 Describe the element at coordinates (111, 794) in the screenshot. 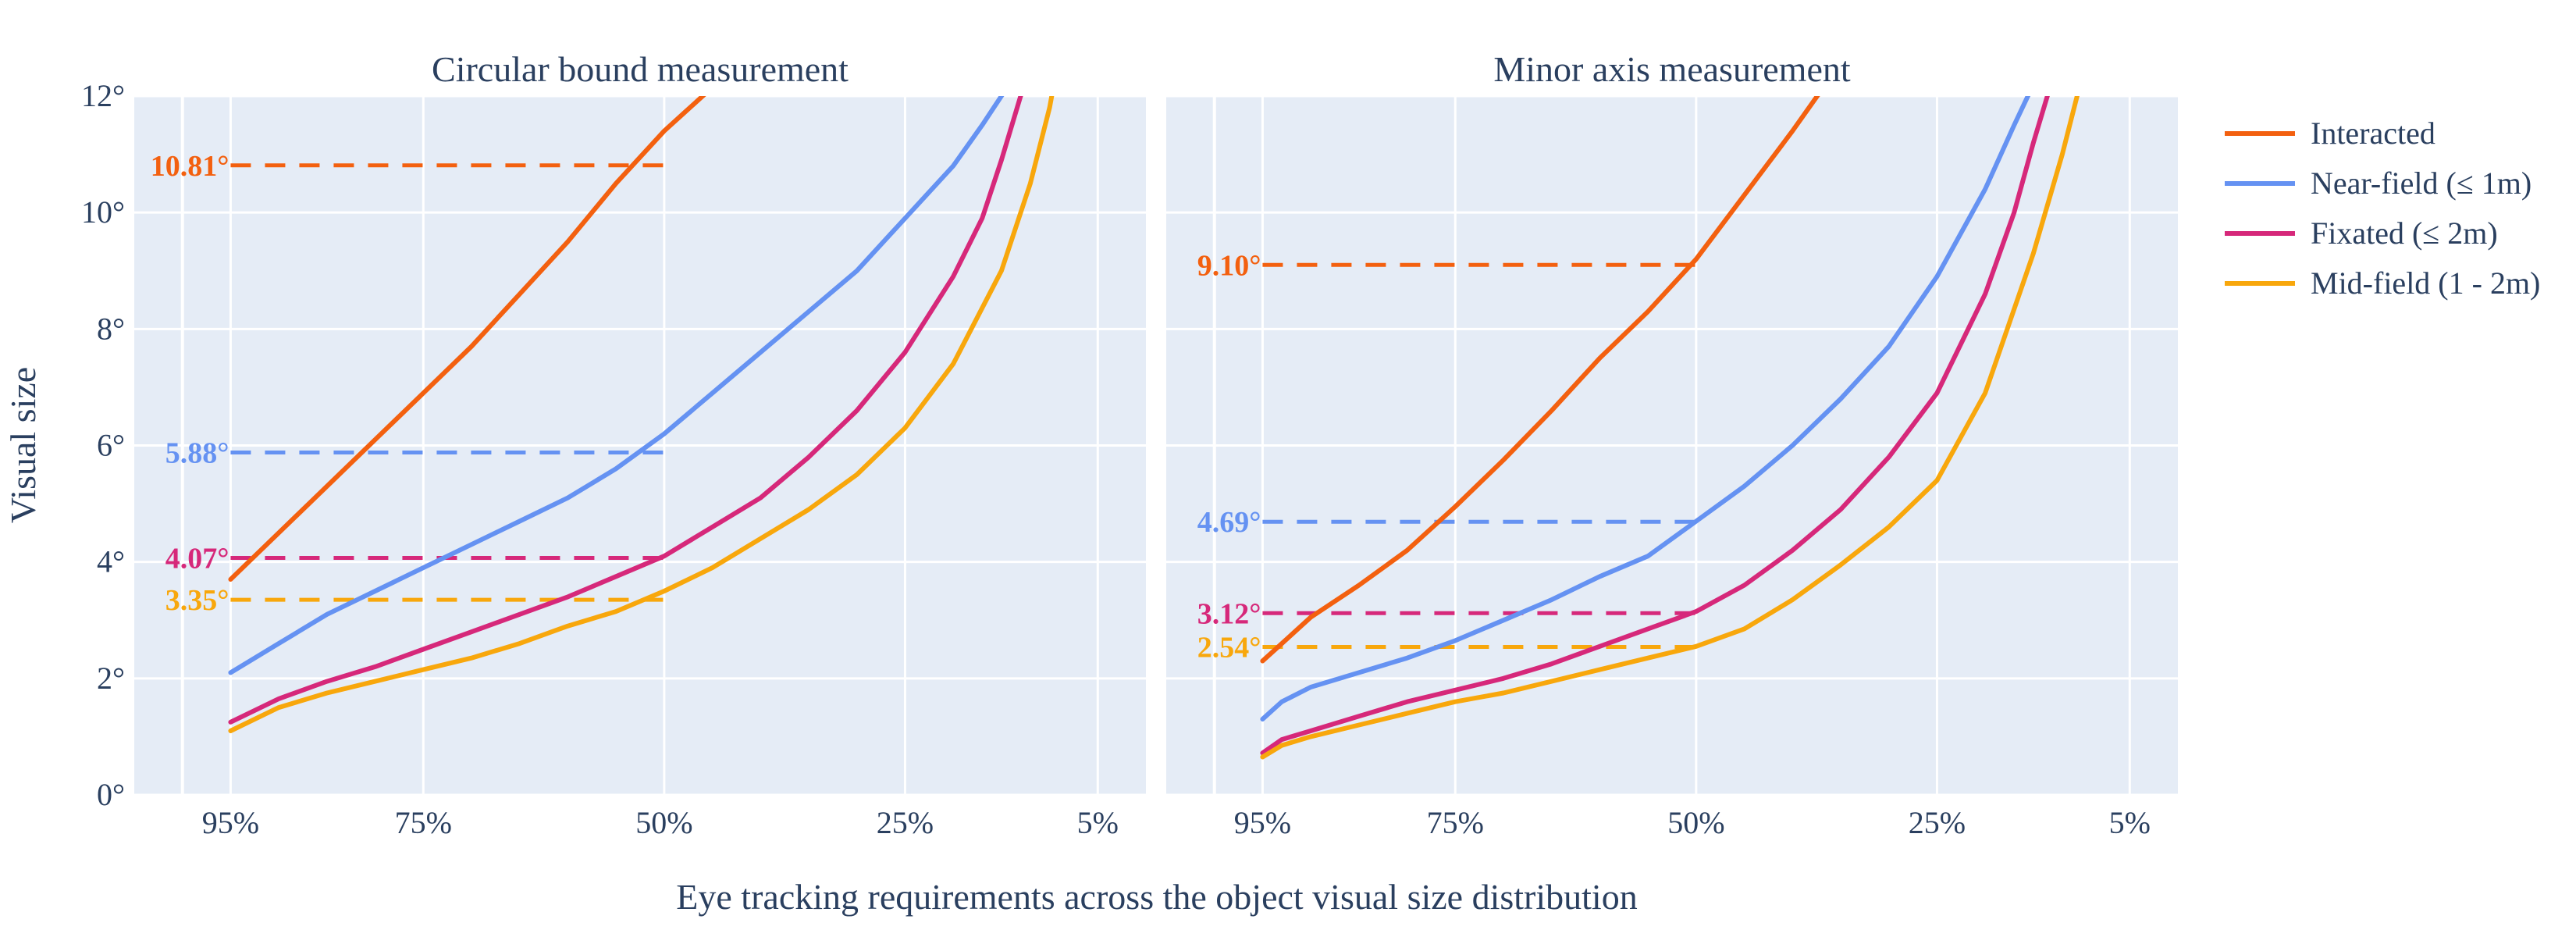

I see `y-tick-label: 0°` at that location.